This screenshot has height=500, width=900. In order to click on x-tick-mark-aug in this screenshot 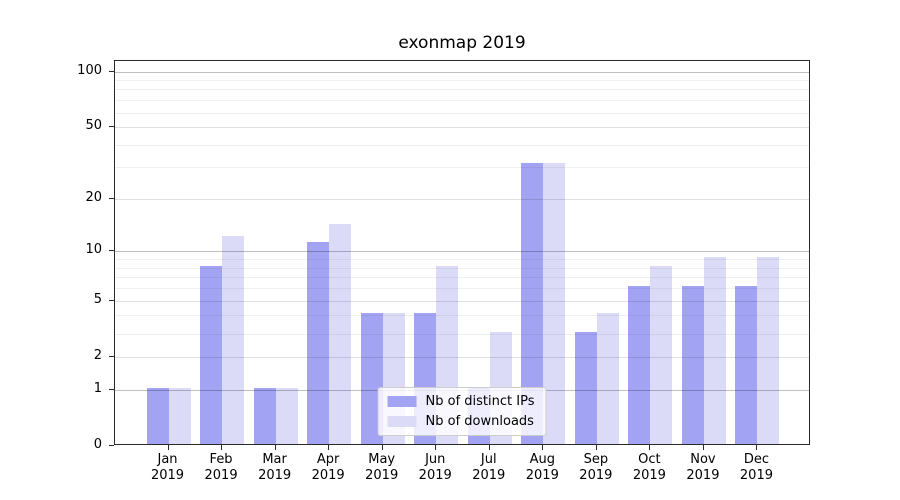, I will do `click(543, 447)`.